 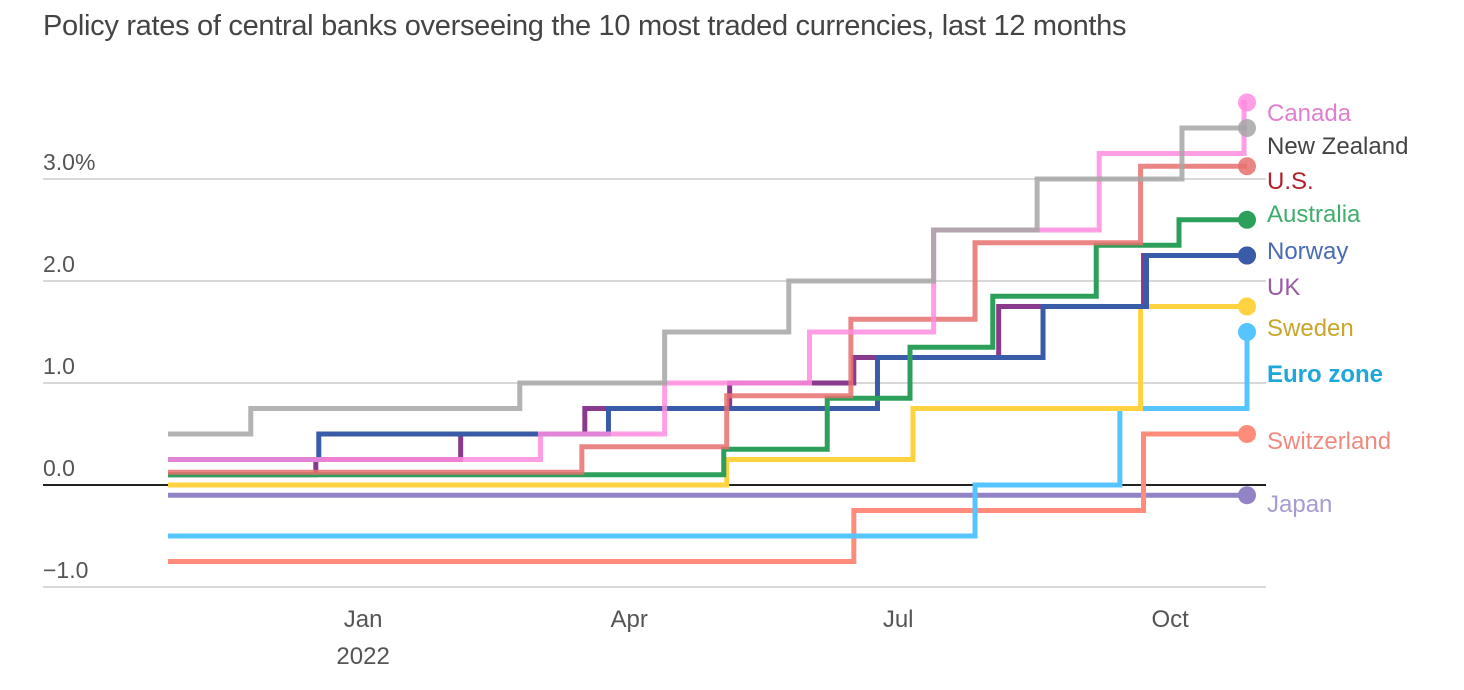 What do you see at coordinates (69, 162) in the screenshot?
I see `y-tick-label: 3.0%` at bounding box center [69, 162].